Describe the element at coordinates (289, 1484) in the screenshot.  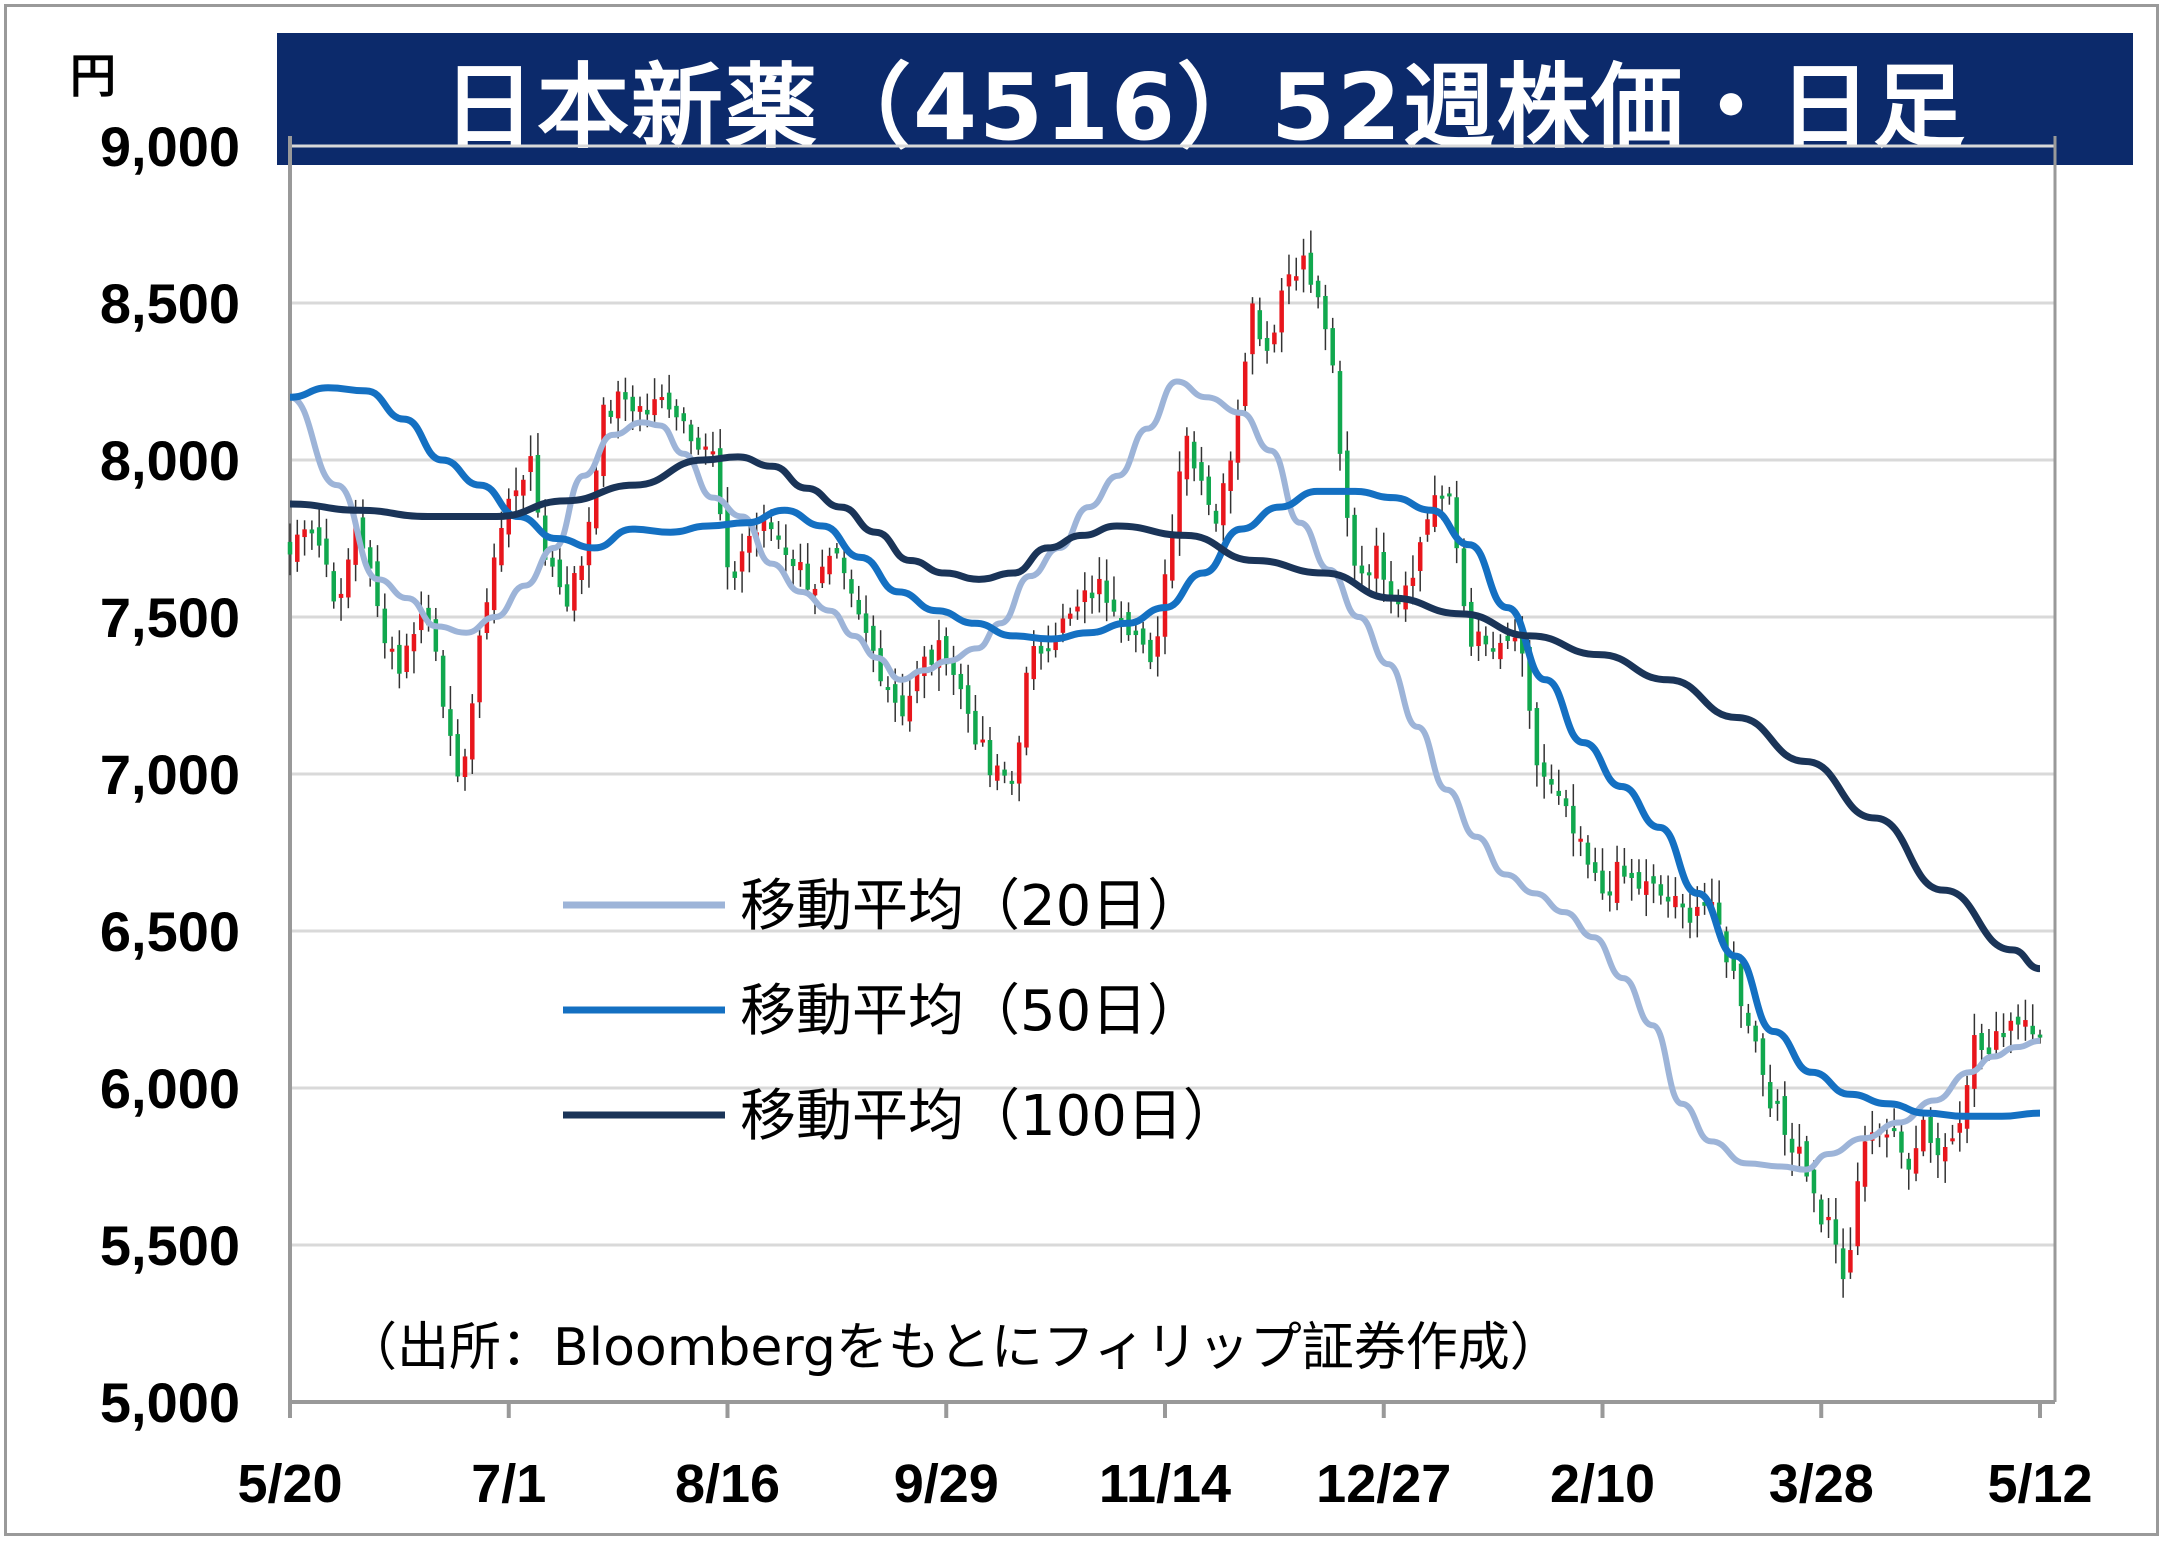
I see `x-tick-label: 5/20` at that location.